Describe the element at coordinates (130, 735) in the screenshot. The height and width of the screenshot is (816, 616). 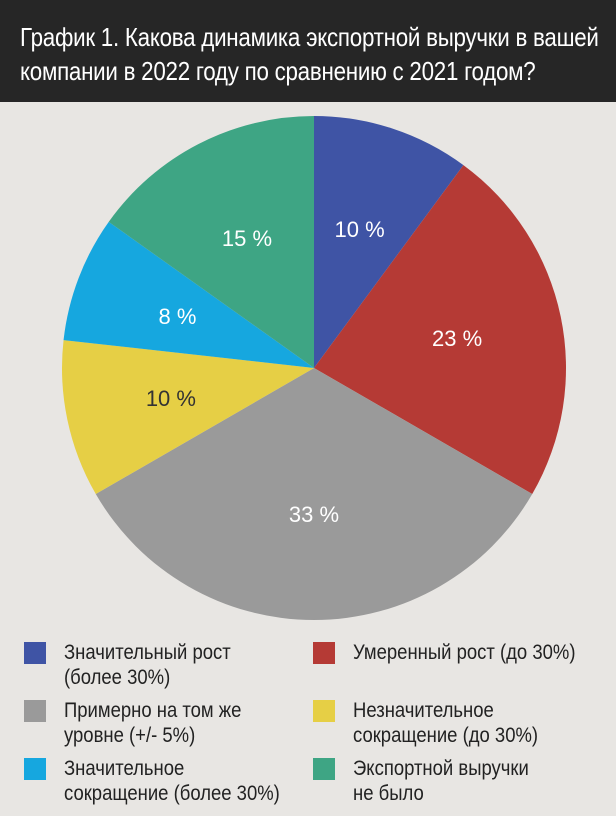
I see `legend-label-line: уровне (+/- 5%)` at that location.